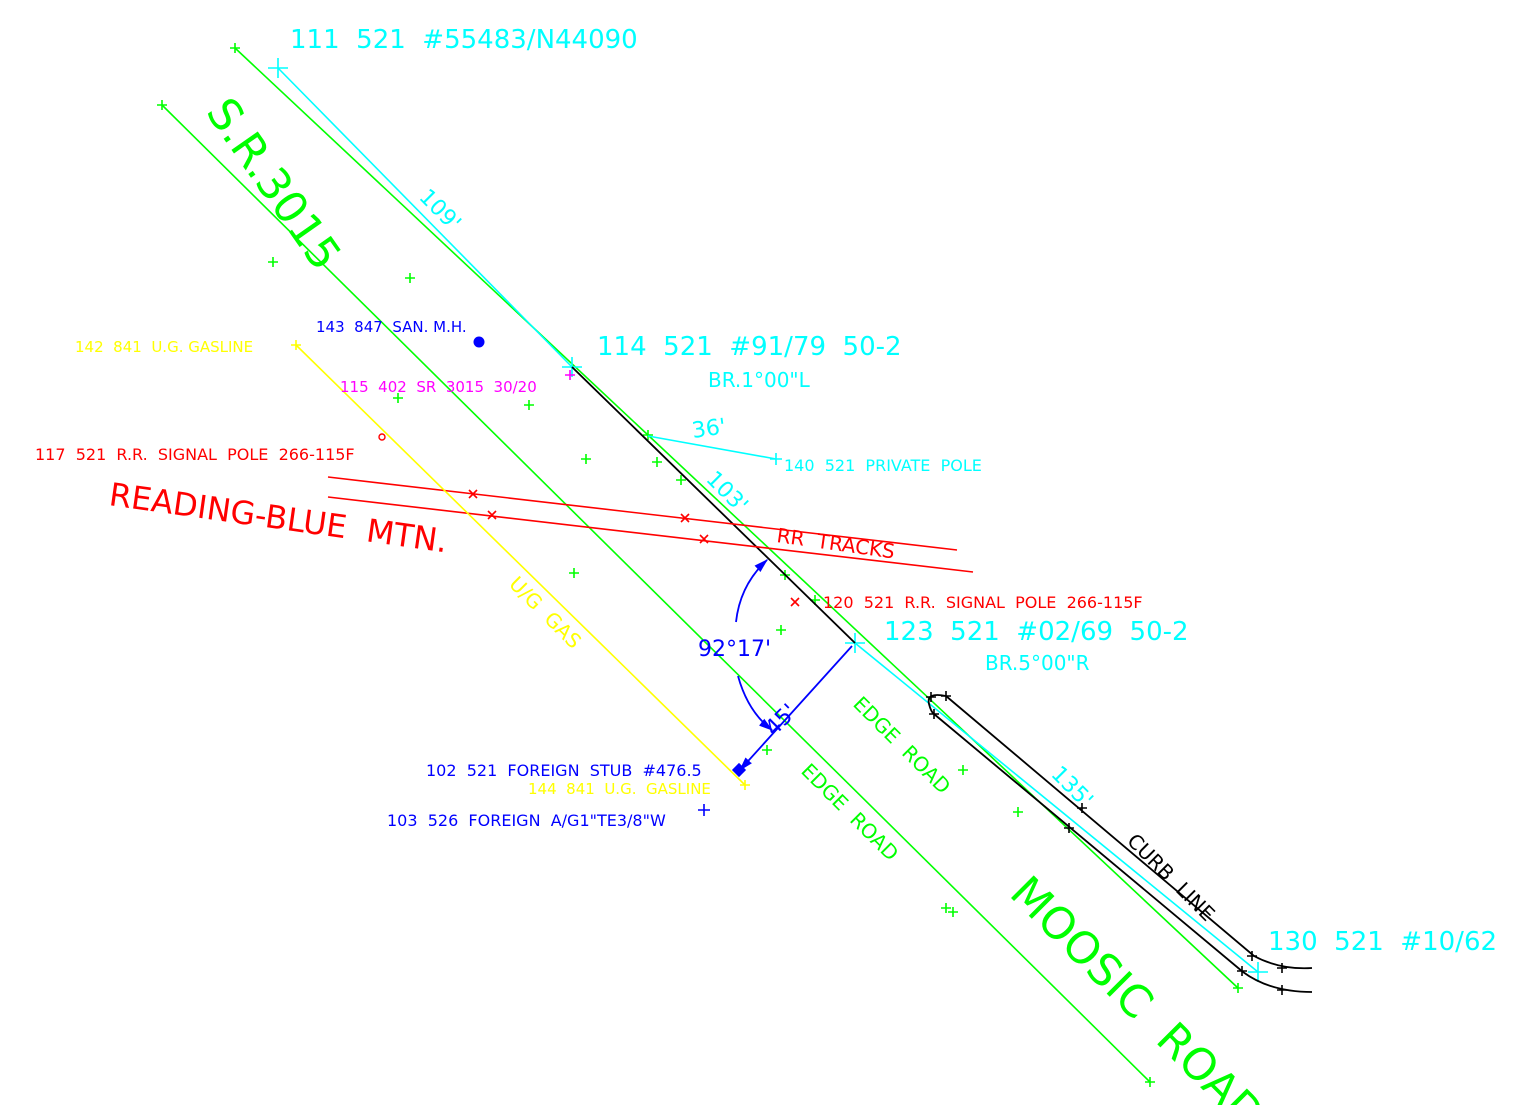  I want to click on angle-dimension: 92°17', so click(734, 649).